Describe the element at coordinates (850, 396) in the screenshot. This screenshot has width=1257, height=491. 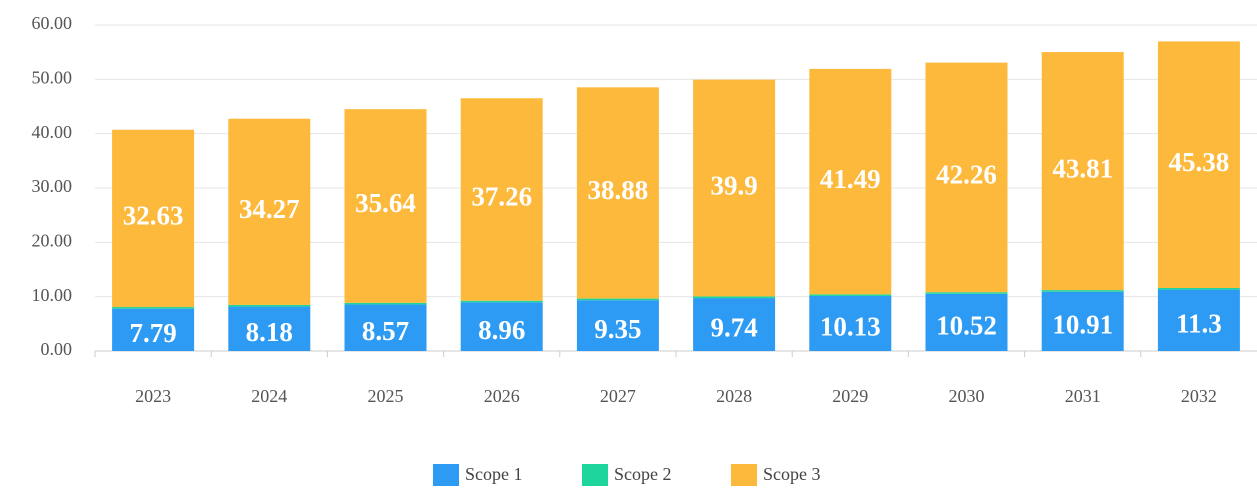
I see `x-tick-label: 2029` at that location.